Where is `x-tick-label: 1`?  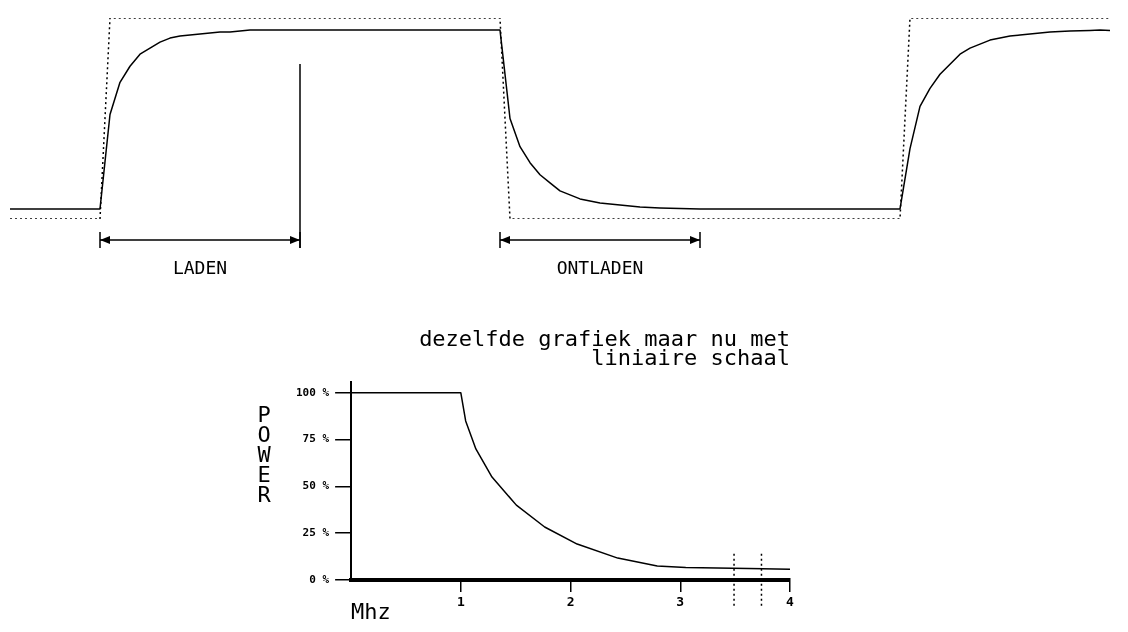
x-tick-label: 1 is located at coordinates (460, 602).